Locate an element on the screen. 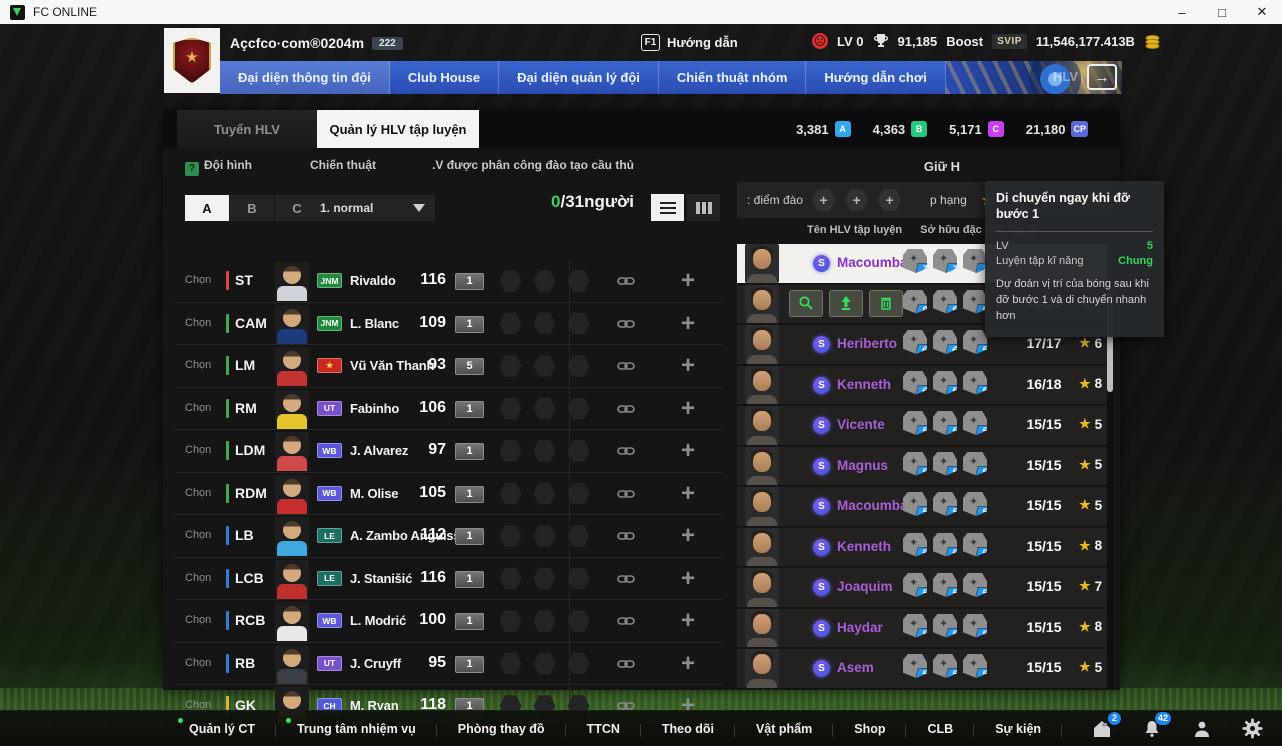 This screenshot has width=1282, height=746. player-row: Chọn LDM WB J. Alvarez 97 1 + is located at coordinates (448, 451).